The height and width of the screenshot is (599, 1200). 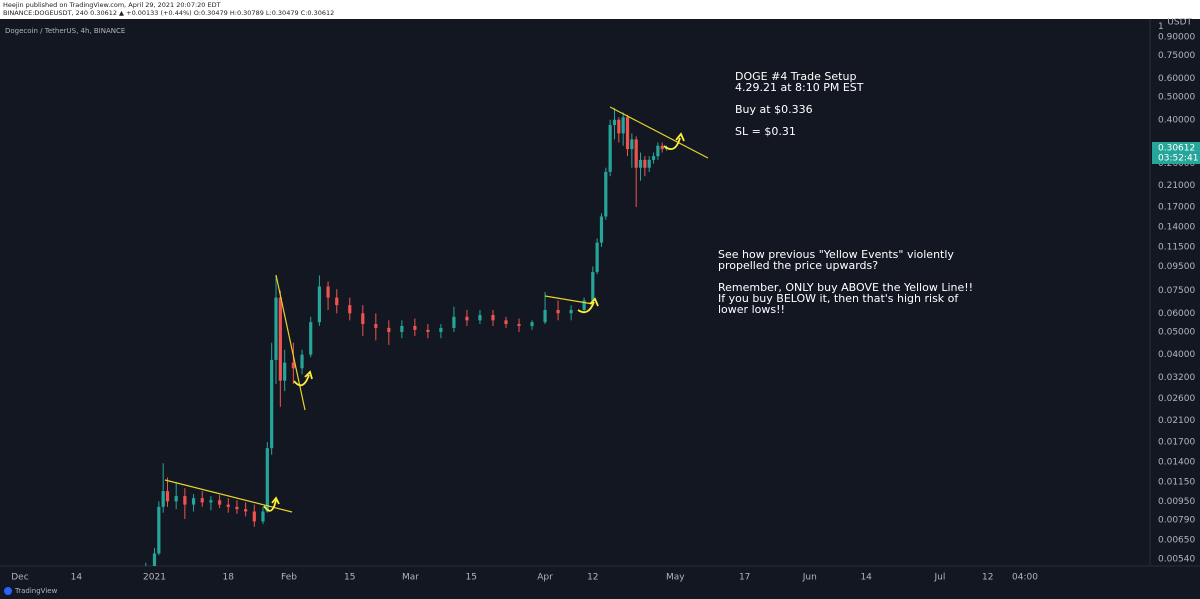 What do you see at coordinates (744, 578) in the screenshot?
I see `x-tick-label: 17` at bounding box center [744, 578].